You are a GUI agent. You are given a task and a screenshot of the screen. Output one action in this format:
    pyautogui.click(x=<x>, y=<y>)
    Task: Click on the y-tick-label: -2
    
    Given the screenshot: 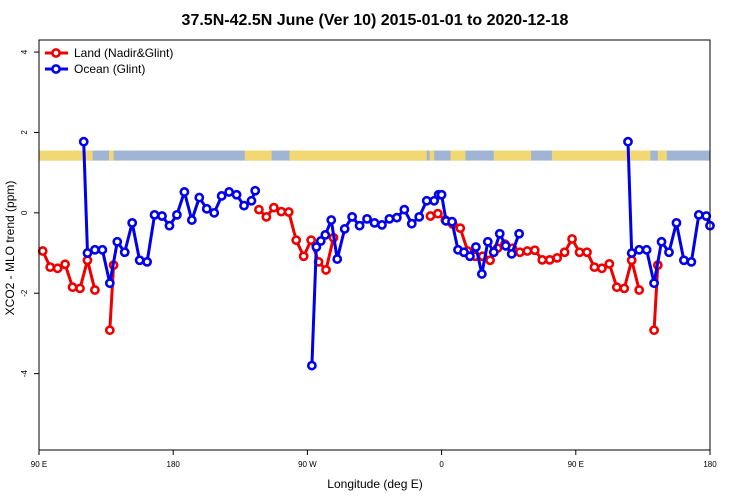 What is the action you would take?
    pyautogui.click(x=24, y=293)
    